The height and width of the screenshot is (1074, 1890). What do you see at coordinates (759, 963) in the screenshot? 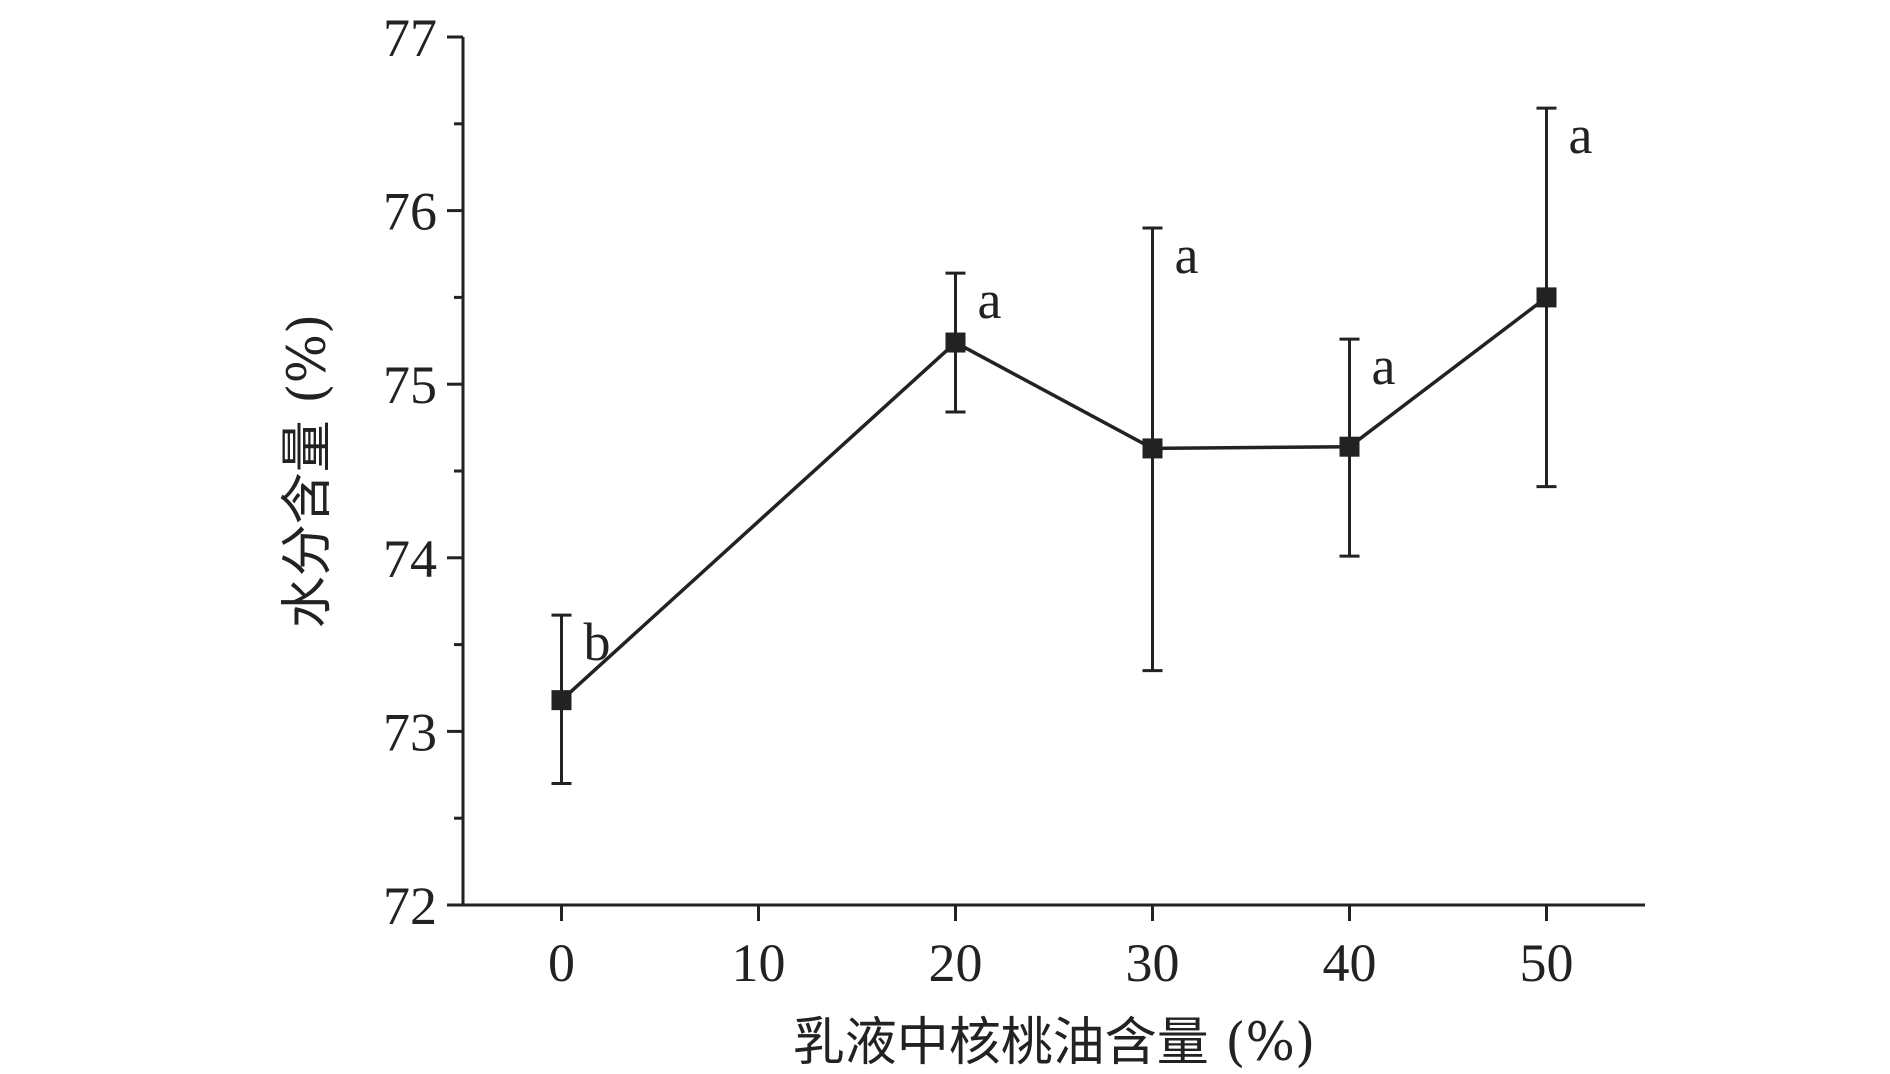
I see `x-tick-label: 10` at bounding box center [759, 963].